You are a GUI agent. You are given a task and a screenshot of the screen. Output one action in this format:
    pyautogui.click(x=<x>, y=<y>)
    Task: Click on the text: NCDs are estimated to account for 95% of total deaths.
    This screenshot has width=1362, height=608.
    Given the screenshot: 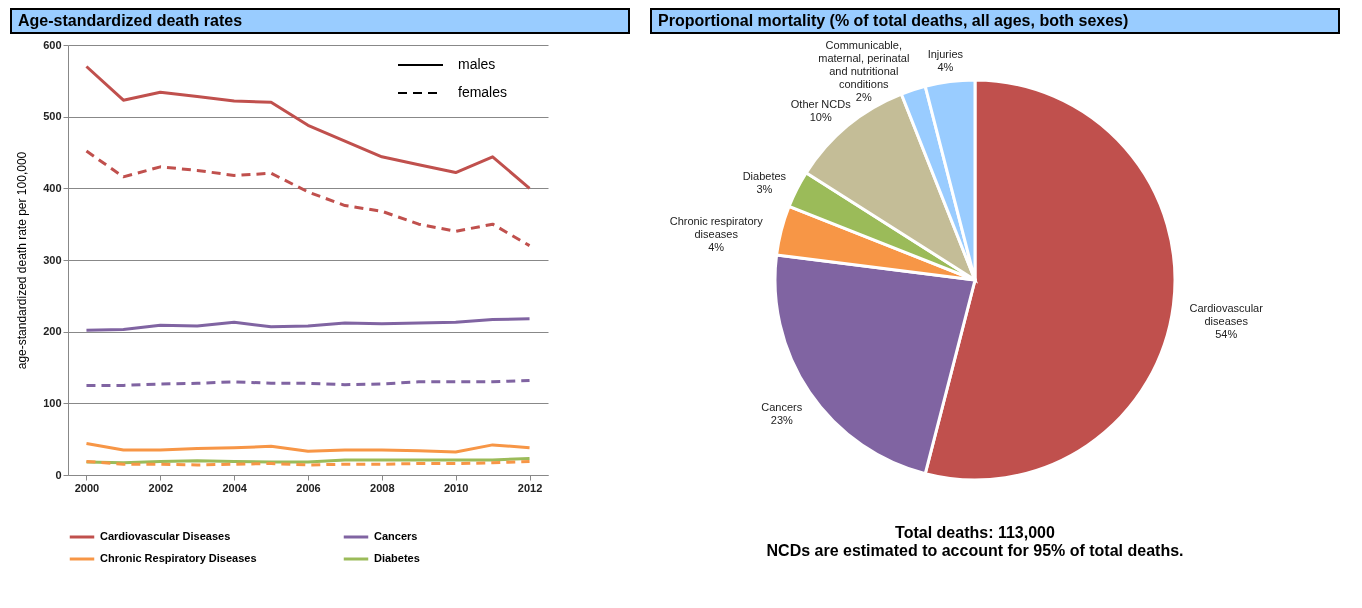 What is the action you would take?
    pyautogui.click(x=975, y=550)
    